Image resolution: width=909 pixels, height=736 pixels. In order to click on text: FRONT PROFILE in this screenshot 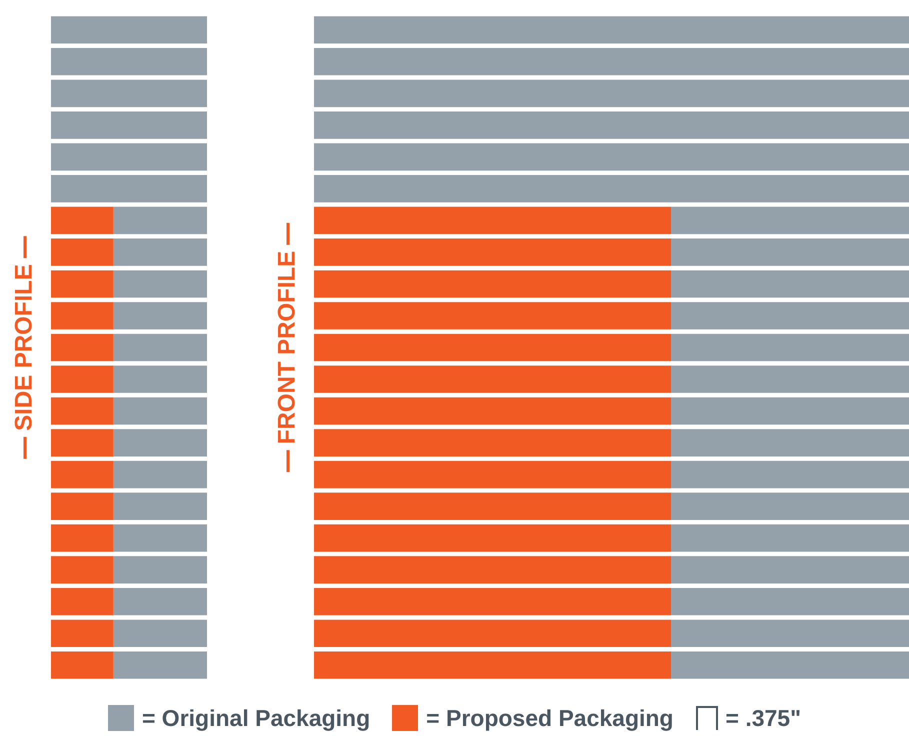, I will do `click(287, 347)`.